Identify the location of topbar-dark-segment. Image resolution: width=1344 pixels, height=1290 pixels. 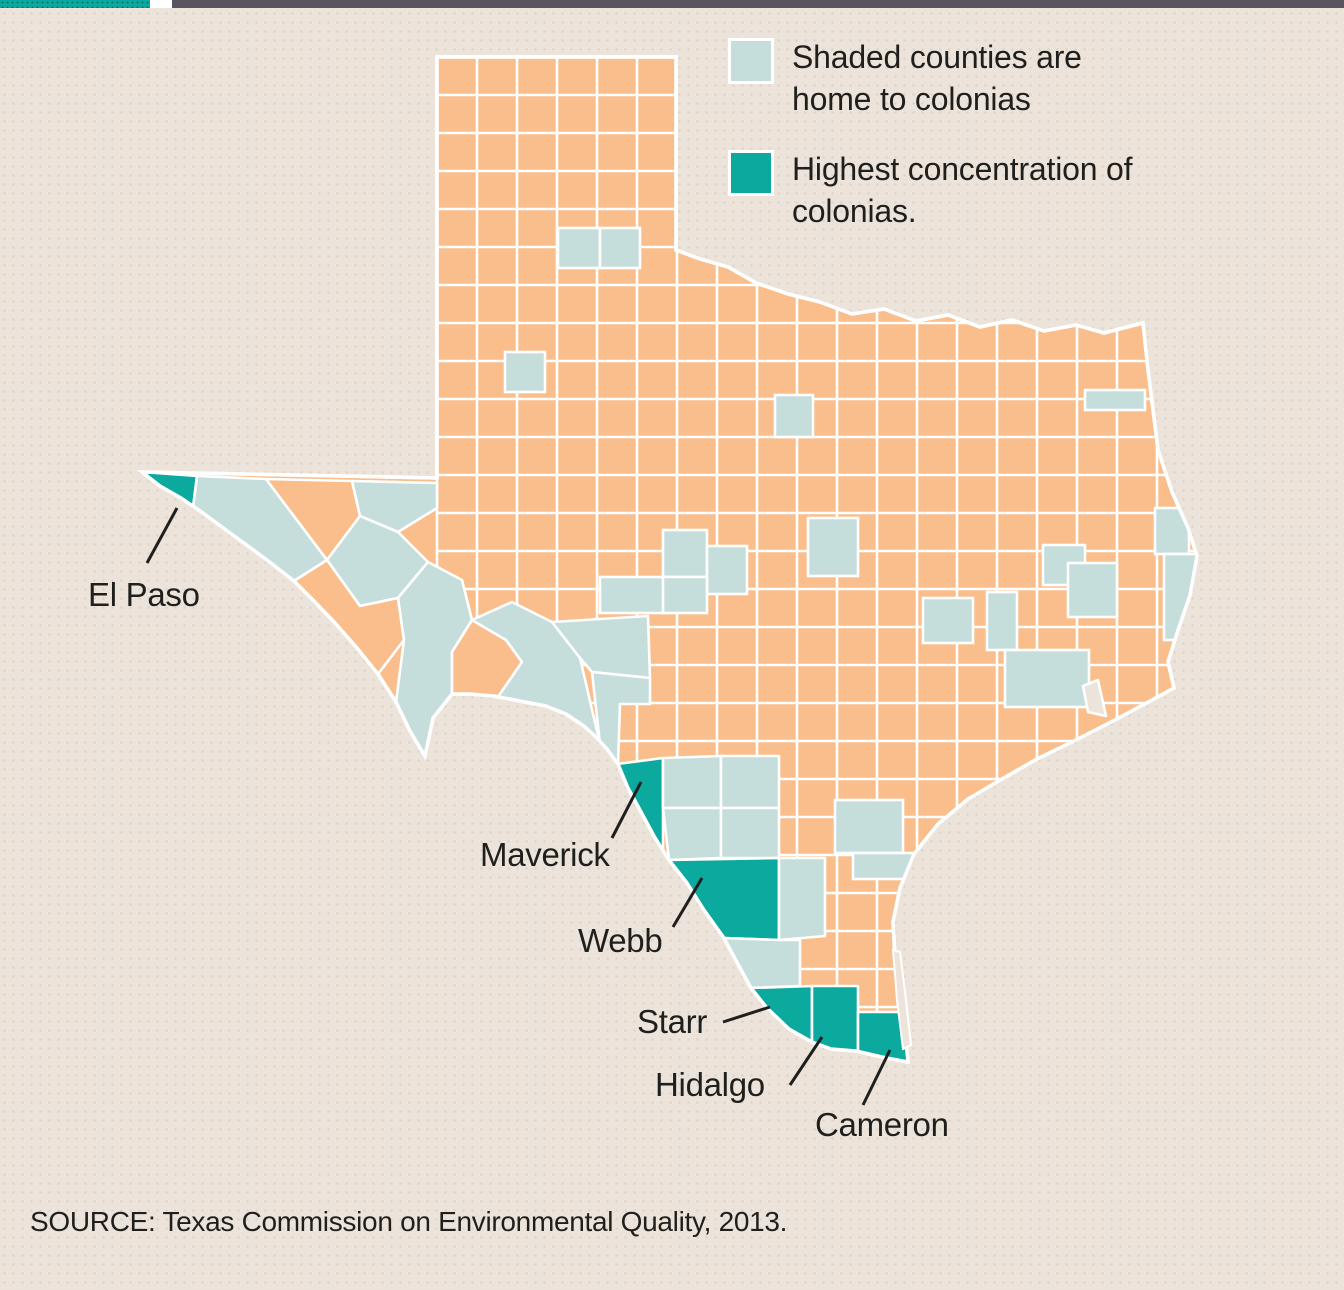
(758, 4).